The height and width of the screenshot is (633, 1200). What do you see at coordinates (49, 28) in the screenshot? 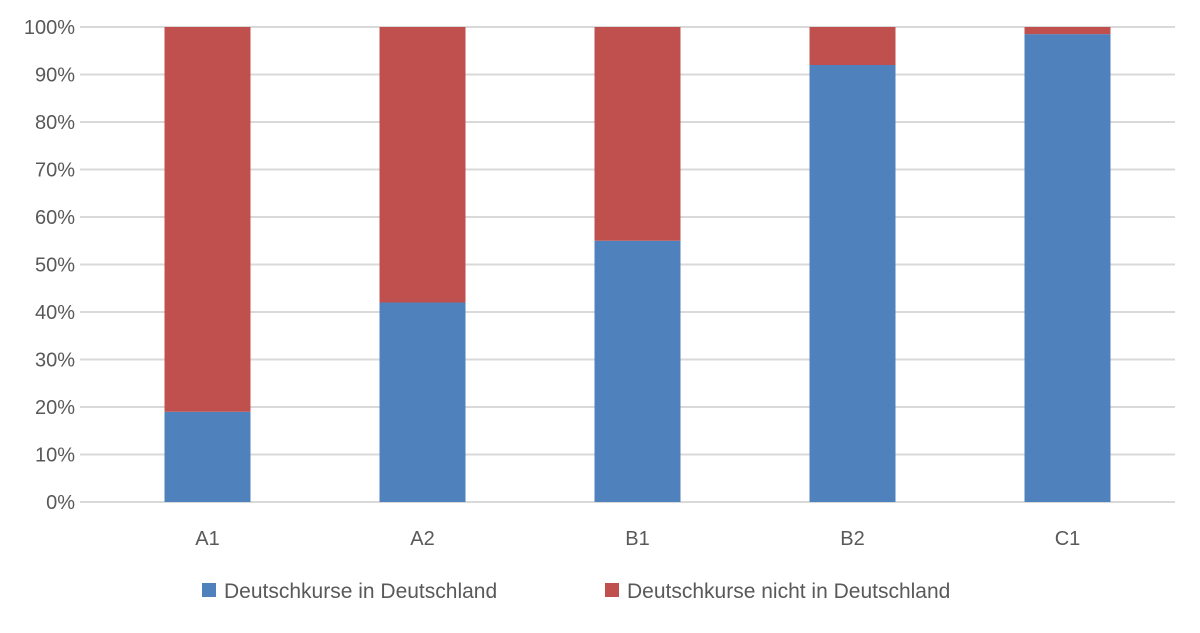
I see `y-tick-label: 100%` at bounding box center [49, 28].